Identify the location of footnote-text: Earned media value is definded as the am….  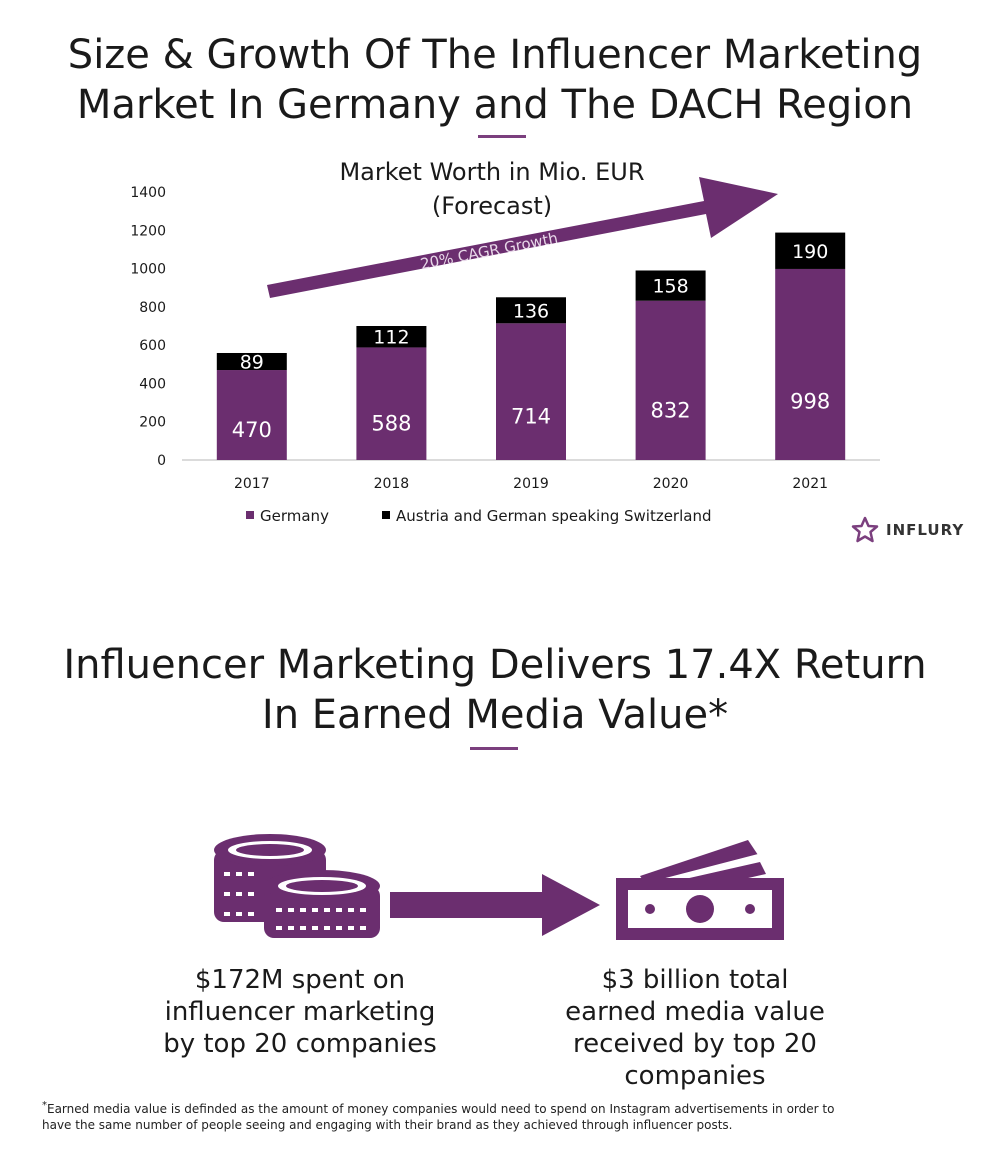
(438, 1117).